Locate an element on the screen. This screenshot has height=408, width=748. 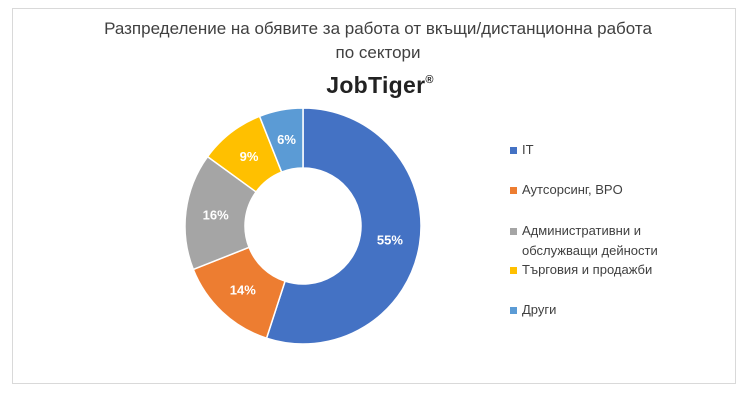
registered-mark: ® is located at coordinates (429, 80).